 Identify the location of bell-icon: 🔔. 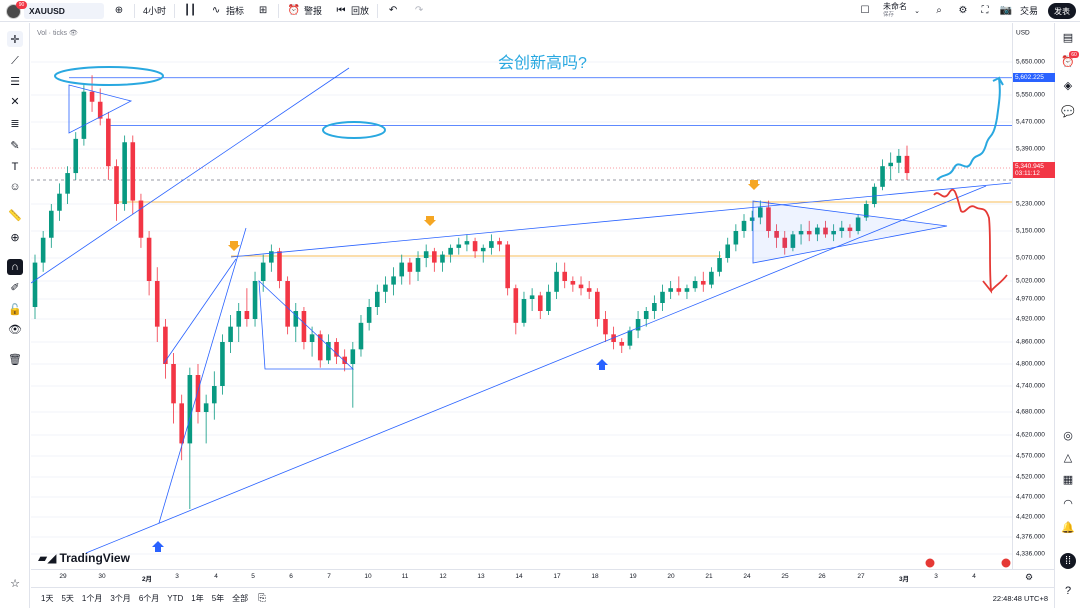
(1068, 527).